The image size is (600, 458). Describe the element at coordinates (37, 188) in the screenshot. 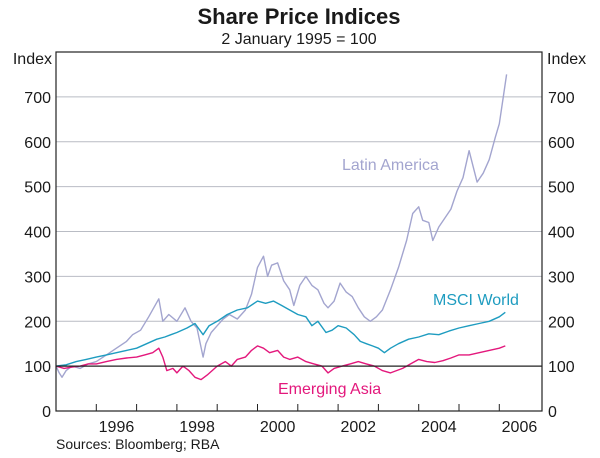

I see `y-tick-label-left: 500` at that location.